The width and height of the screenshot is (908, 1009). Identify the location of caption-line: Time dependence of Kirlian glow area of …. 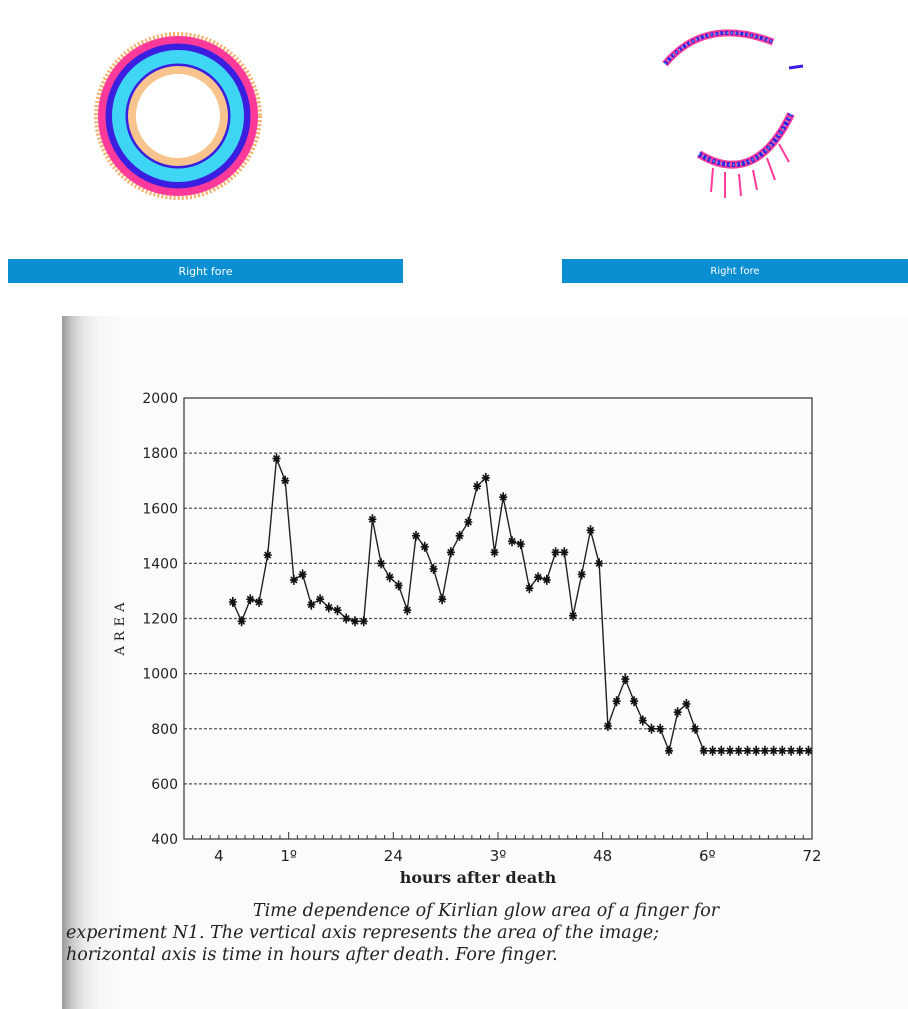
(486, 911).